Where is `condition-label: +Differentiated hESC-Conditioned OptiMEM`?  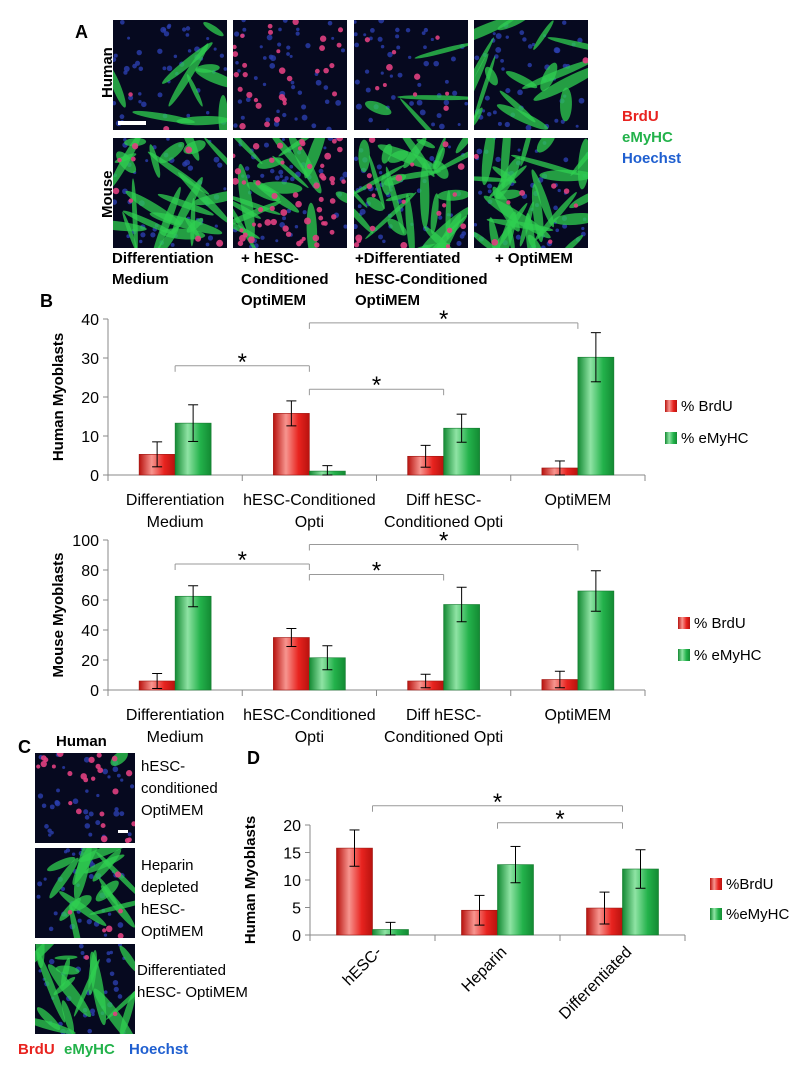
condition-label: +Differentiated hESC-Conditioned OptiMEM is located at coordinates (421, 279).